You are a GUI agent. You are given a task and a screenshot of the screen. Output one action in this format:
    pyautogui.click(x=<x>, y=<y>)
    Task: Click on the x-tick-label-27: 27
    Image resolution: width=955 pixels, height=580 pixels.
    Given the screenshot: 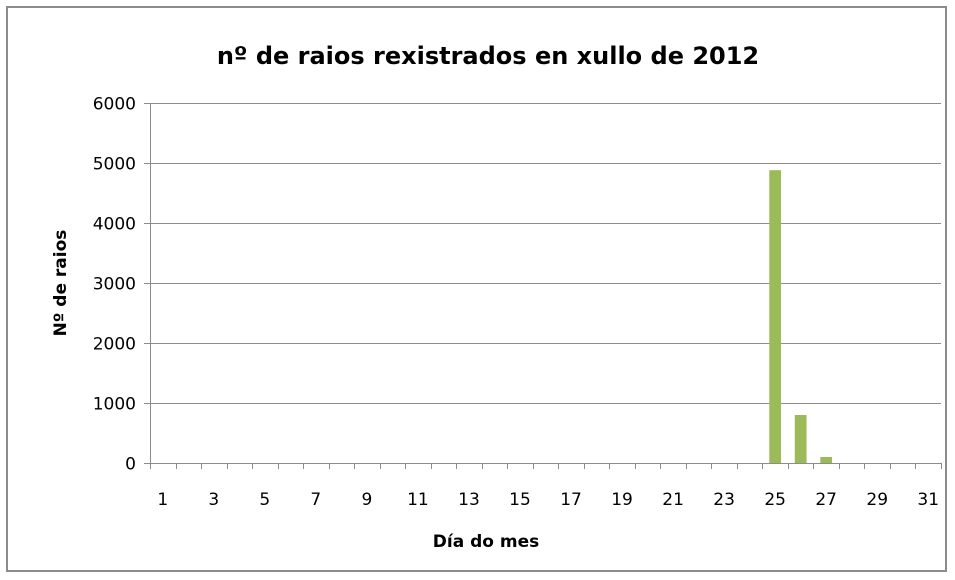 What is the action you would take?
    pyautogui.click(x=826, y=500)
    